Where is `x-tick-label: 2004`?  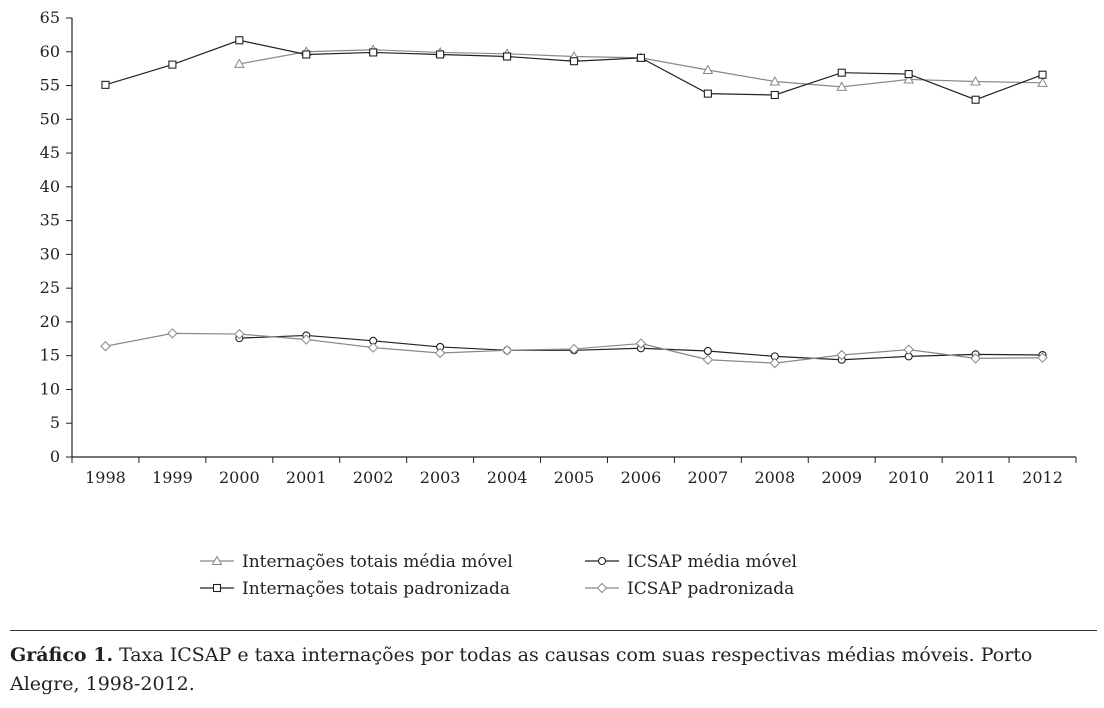
x-tick-label: 2004 is located at coordinates (507, 477).